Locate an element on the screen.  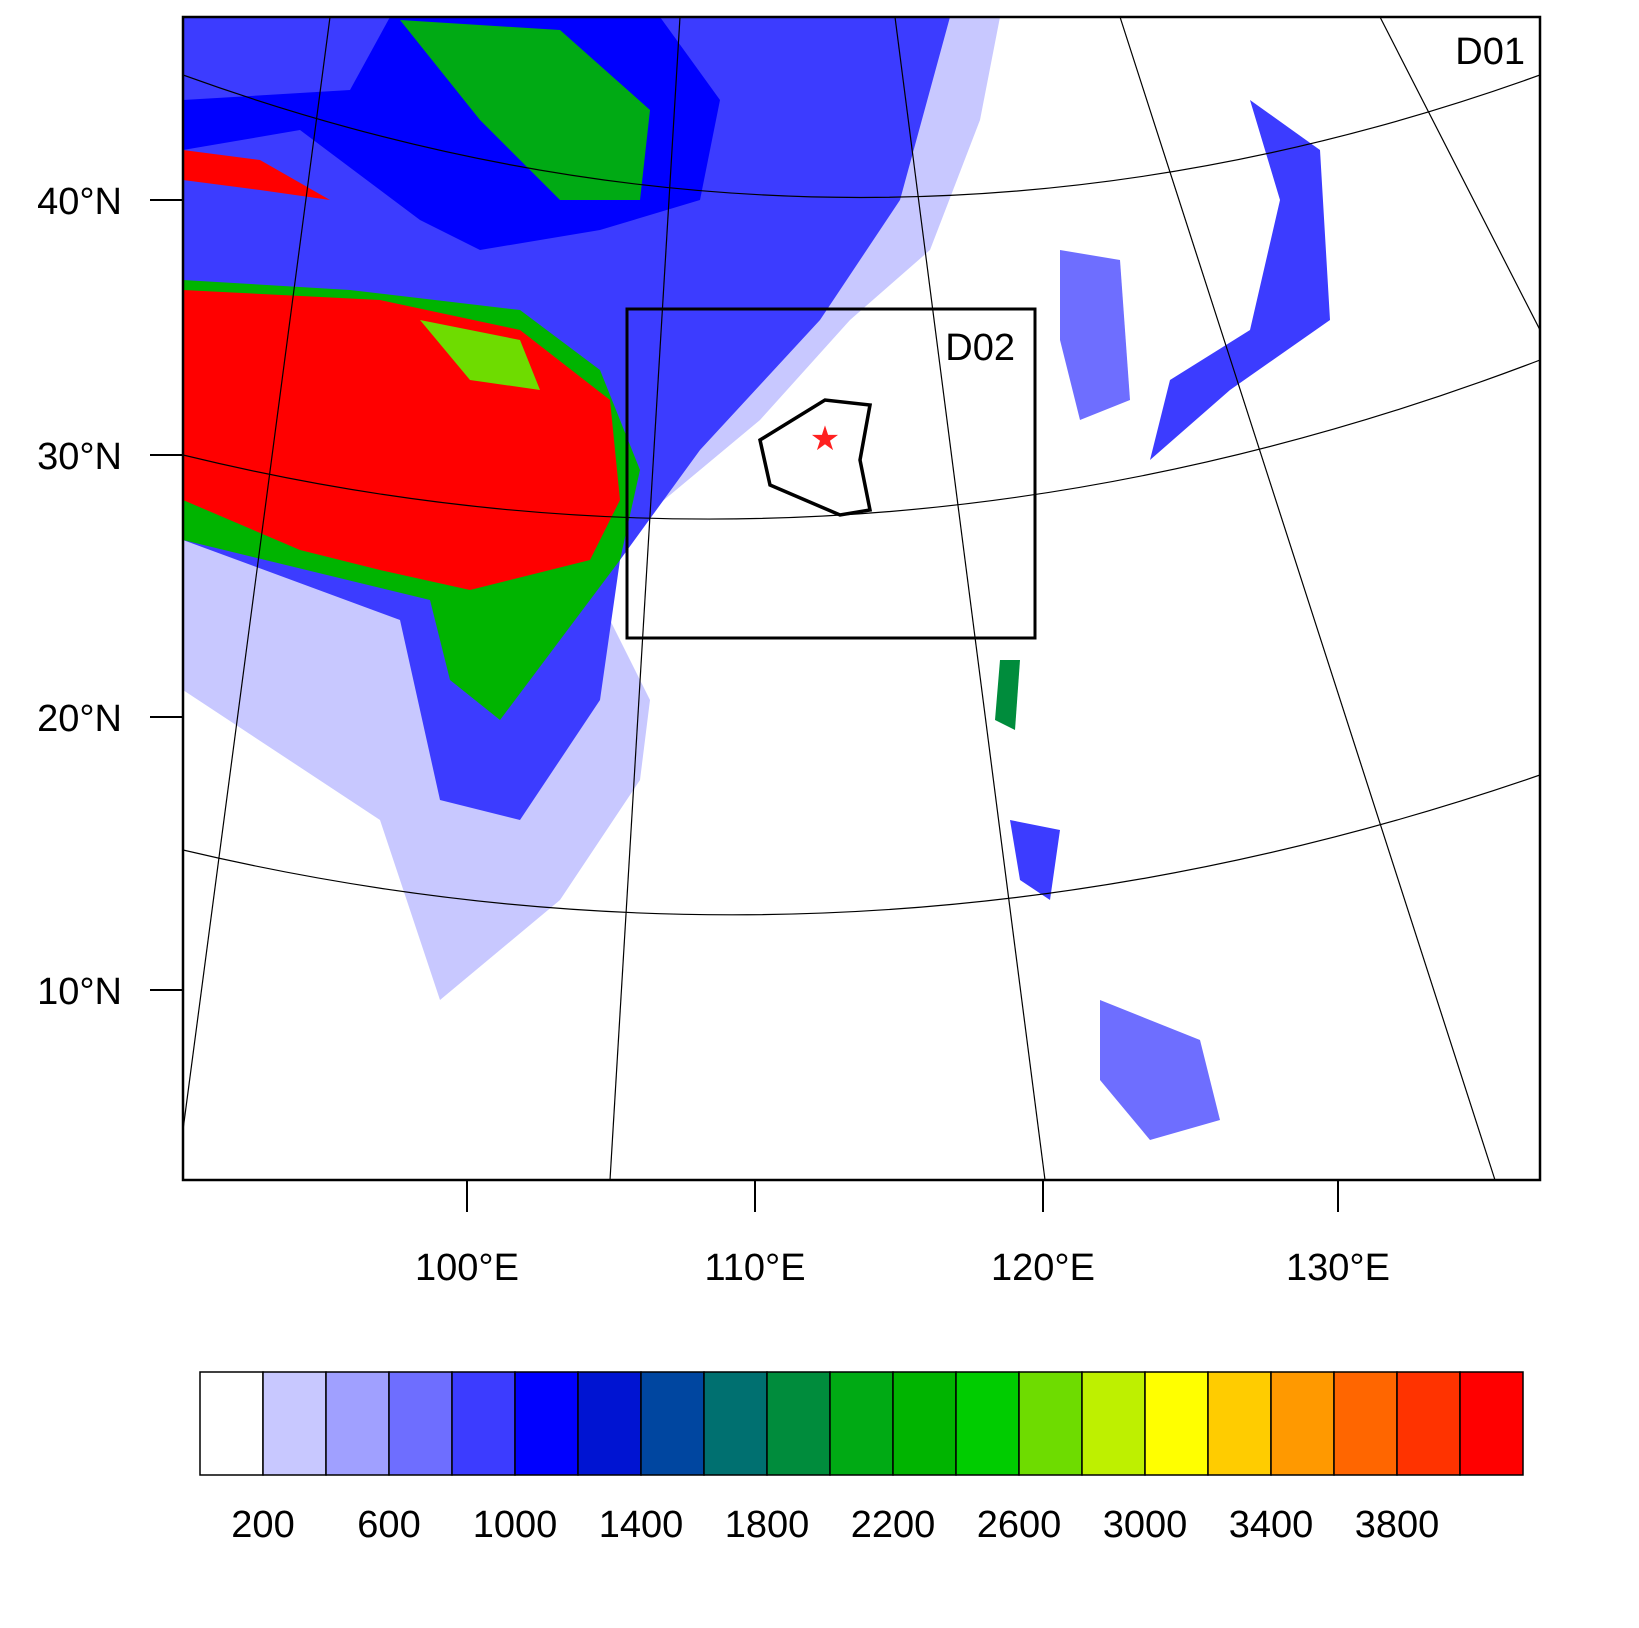
colorbar-label: 1800 is located at coordinates (767, 1525).